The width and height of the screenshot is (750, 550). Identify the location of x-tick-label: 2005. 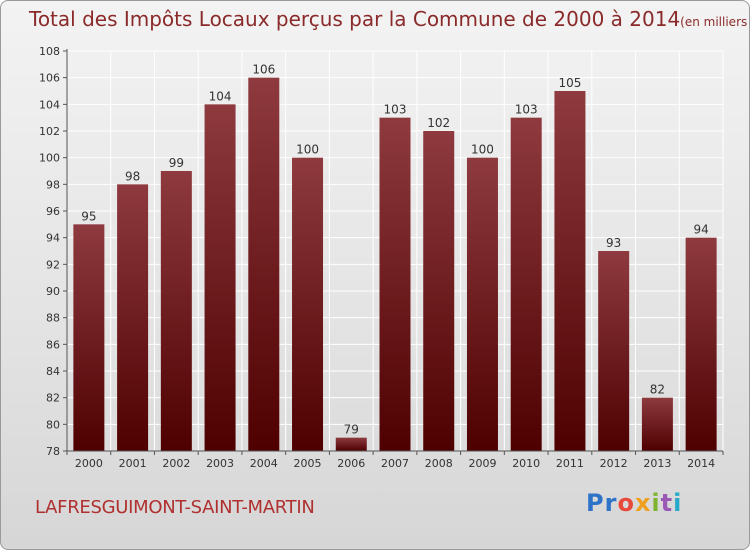
(308, 463).